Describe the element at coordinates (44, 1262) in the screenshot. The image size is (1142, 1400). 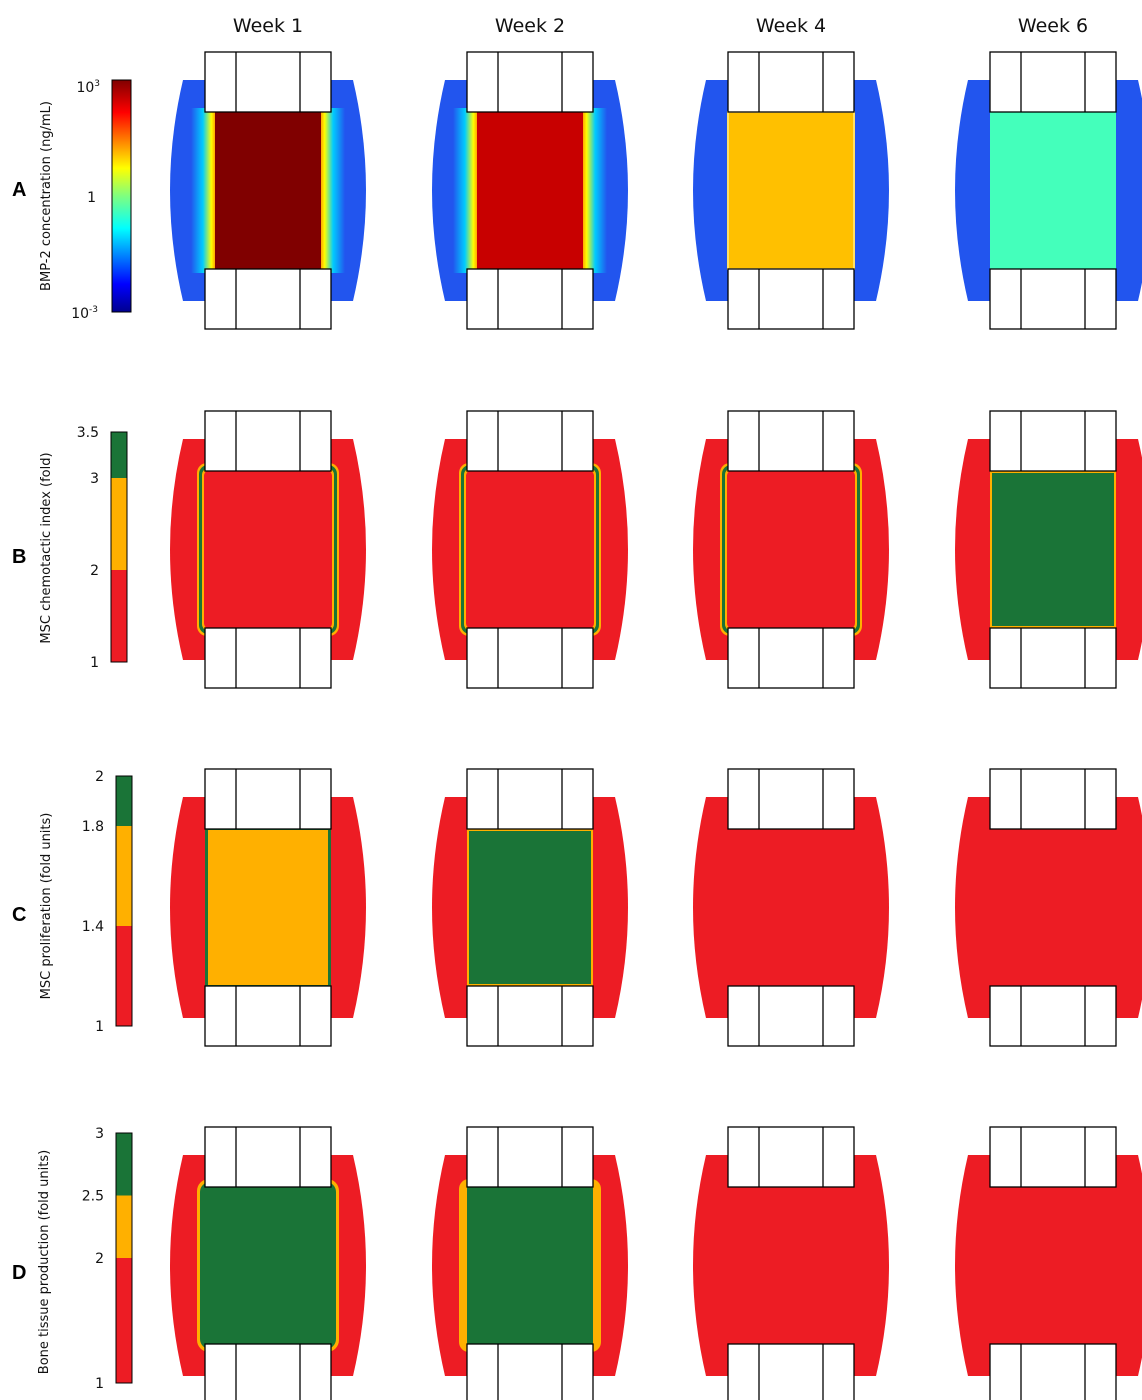
I see `colorbar-d-title: Bone tissue production (fold units)` at that location.